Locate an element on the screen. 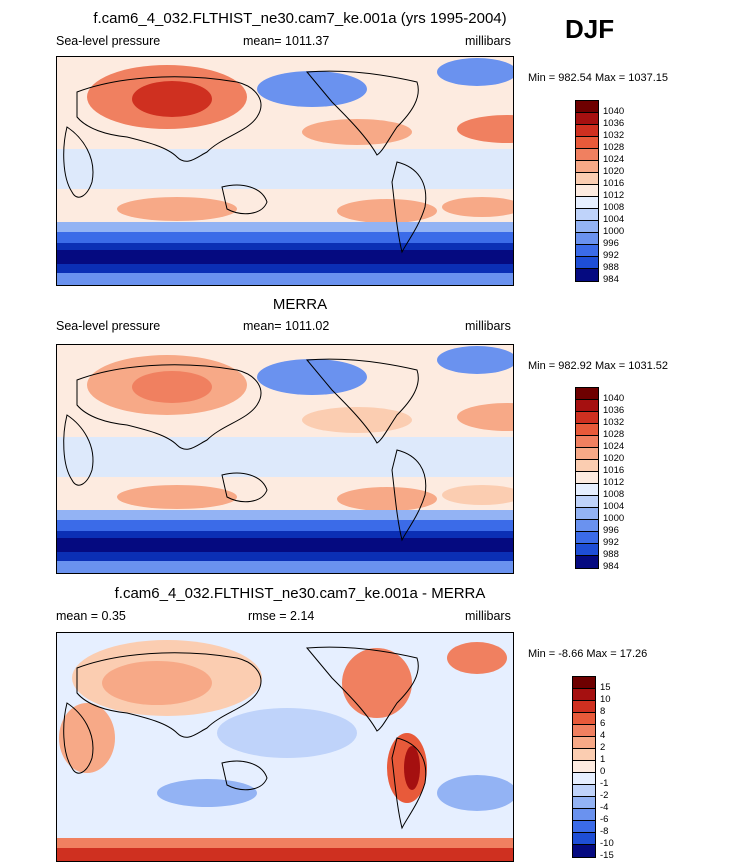  panel3-level-label: 1 is located at coordinates (603, 759).